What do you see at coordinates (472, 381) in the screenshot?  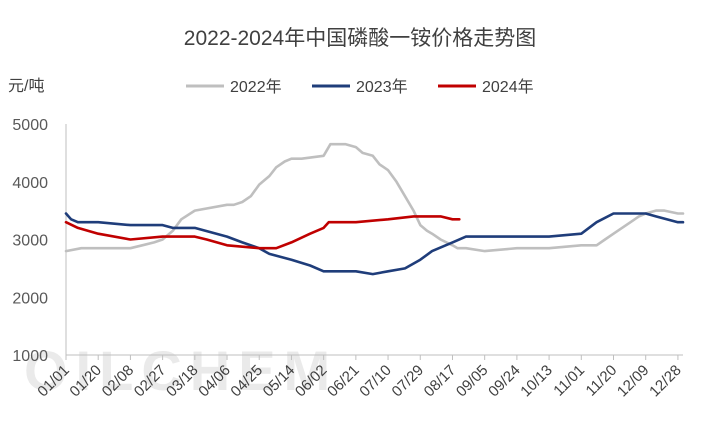 I see `x-tick-label: 09/05` at bounding box center [472, 381].